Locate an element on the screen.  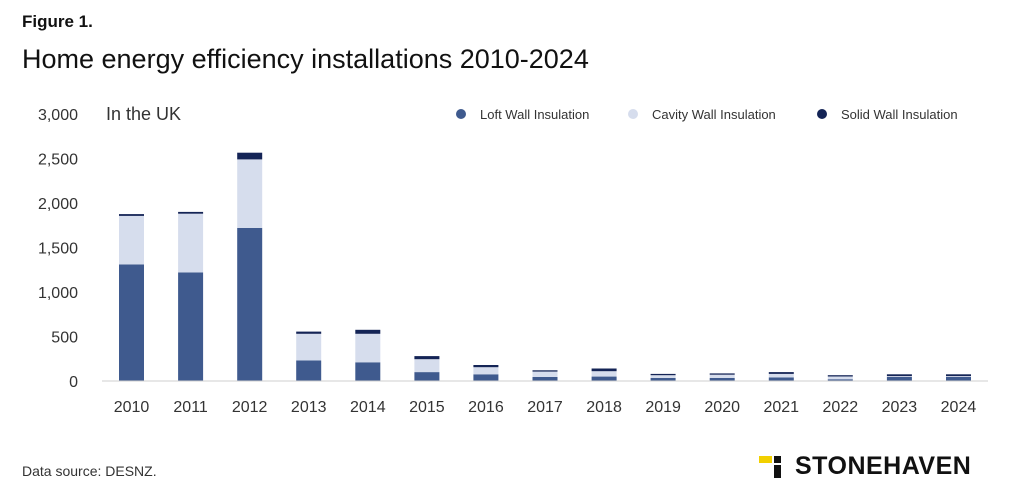
bar-cavity-wall-insulation-2016 is located at coordinates (486, 371).